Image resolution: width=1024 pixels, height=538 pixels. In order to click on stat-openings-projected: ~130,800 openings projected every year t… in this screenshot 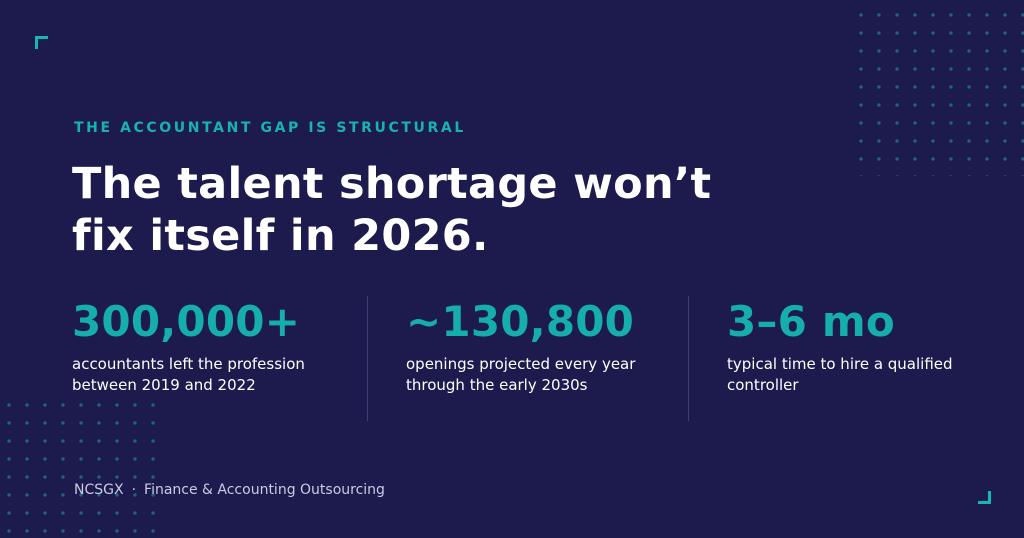, I will do `click(536, 346)`.